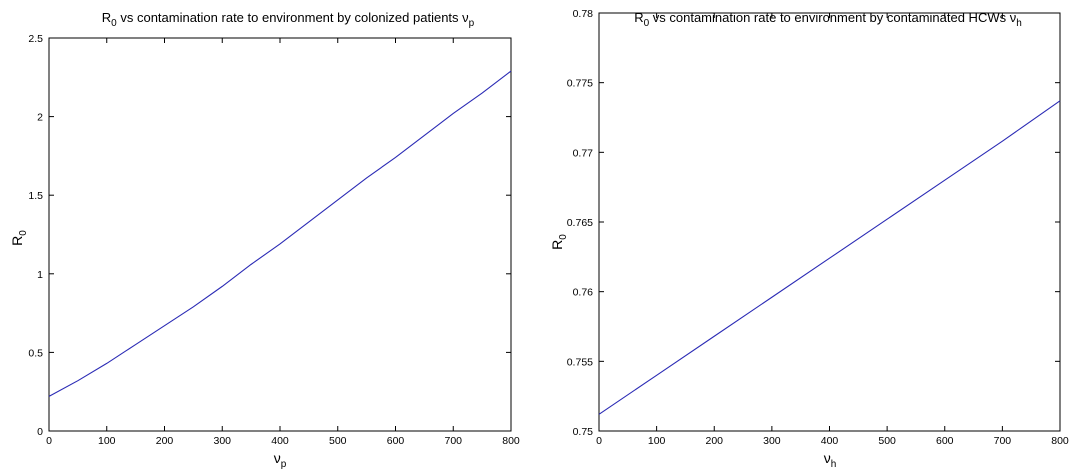 This screenshot has width=1079, height=473. Describe the element at coordinates (107, 441) in the screenshot. I see `chart-left-x-tick-label: 100` at that location.